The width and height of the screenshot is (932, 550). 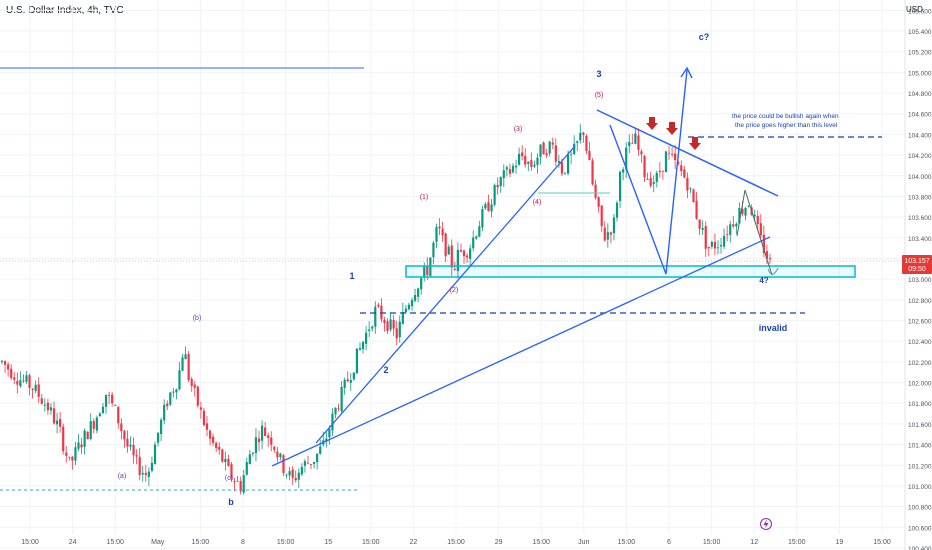 What do you see at coordinates (763, 280) in the screenshot?
I see `wave-label-4: 4?` at bounding box center [763, 280].